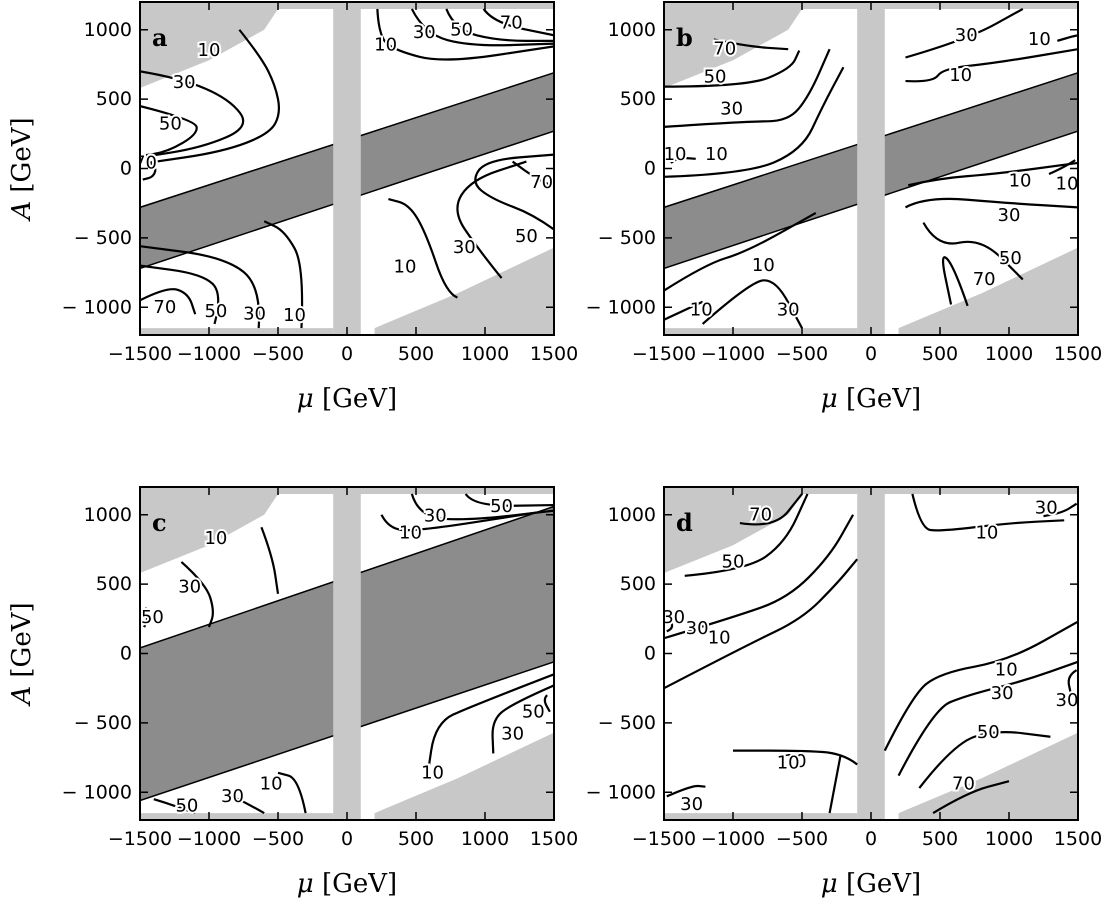  What do you see at coordinates (638, 99) in the screenshot?
I see `y-tick-label: 500` at bounding box center [638, 99].